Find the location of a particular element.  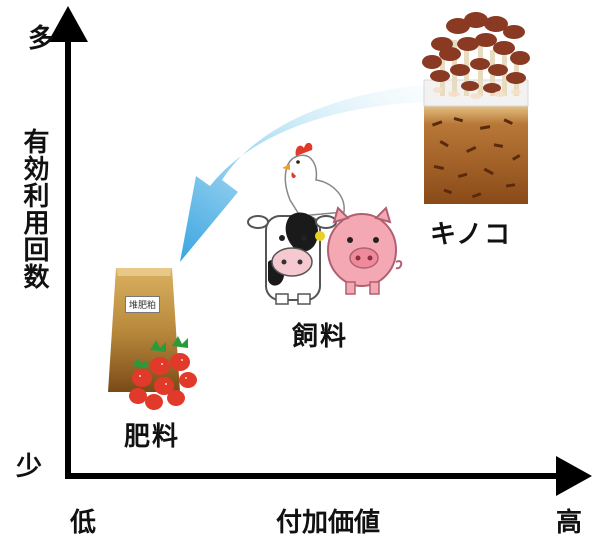

y-axis-high-label: 多 is located at coordinates (41, 39).